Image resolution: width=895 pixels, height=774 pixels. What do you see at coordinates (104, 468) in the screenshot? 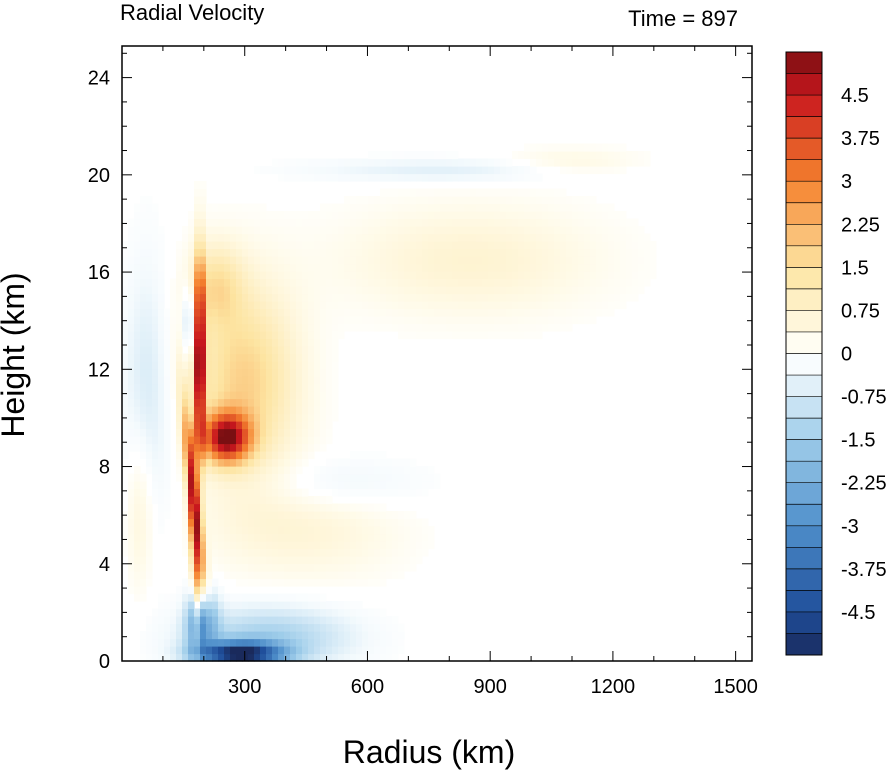
I see `y-tick-label: 8` at bounding box center [104, 468].